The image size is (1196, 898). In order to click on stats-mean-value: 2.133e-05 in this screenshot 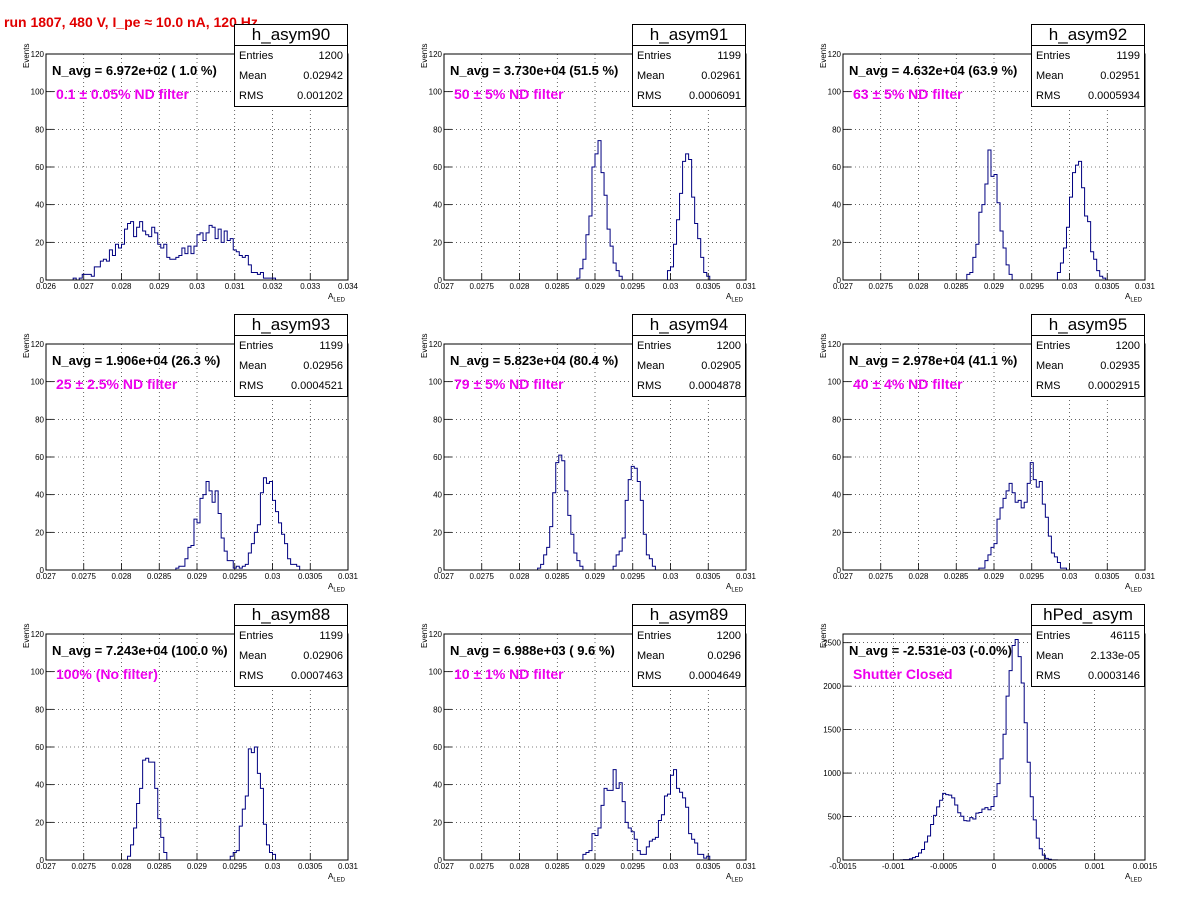, I will do `click(1115, 656)`.